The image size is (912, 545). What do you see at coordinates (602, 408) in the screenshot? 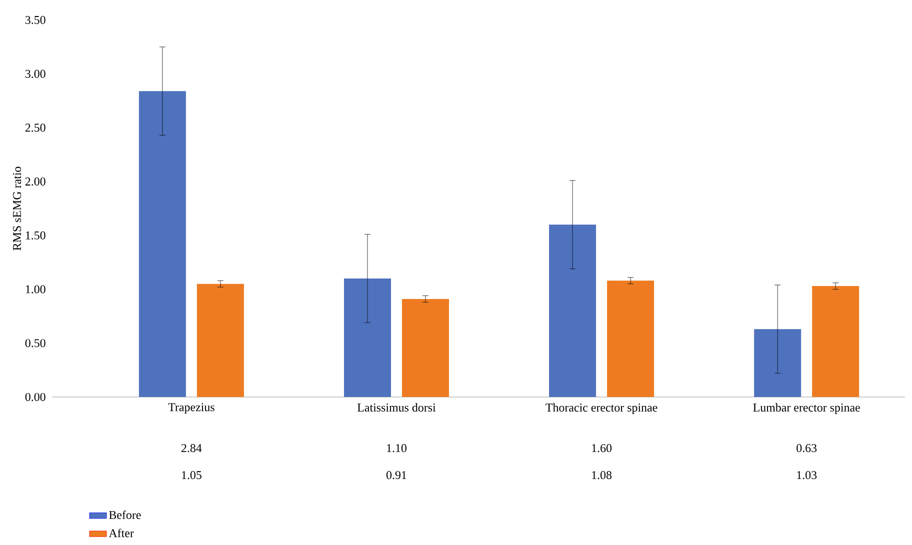
I see `x-tick-label: Thoracic erector spinae` at bounding box center [602, 408].